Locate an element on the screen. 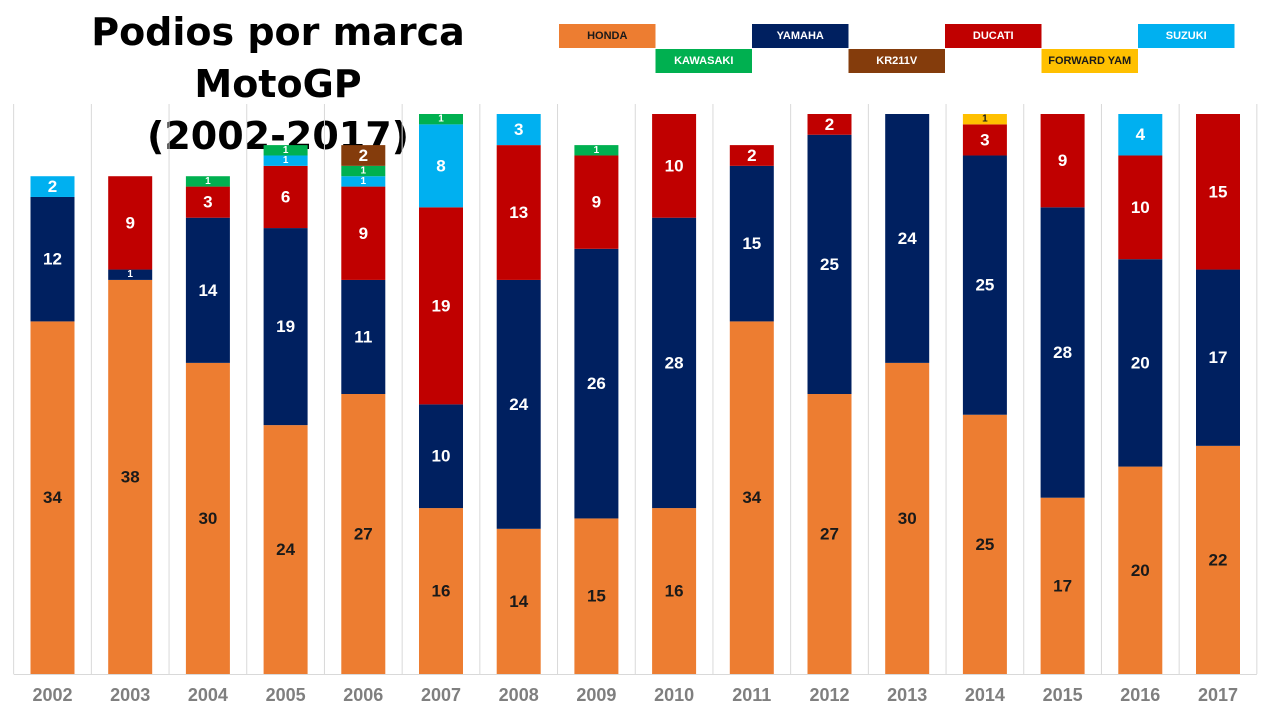 The width and height of the screenshot is (1280, 720). bar-segment-ducati-2007 is located at coordinates (441, 306).